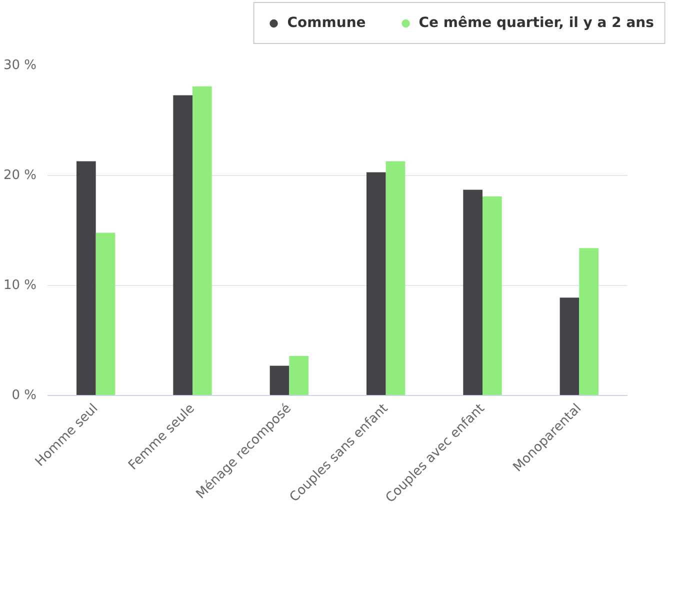  What do you see at coordinates (326, 23) in the screenshot?
I see `legend-label: Commune` at bounding box center [326, 23].